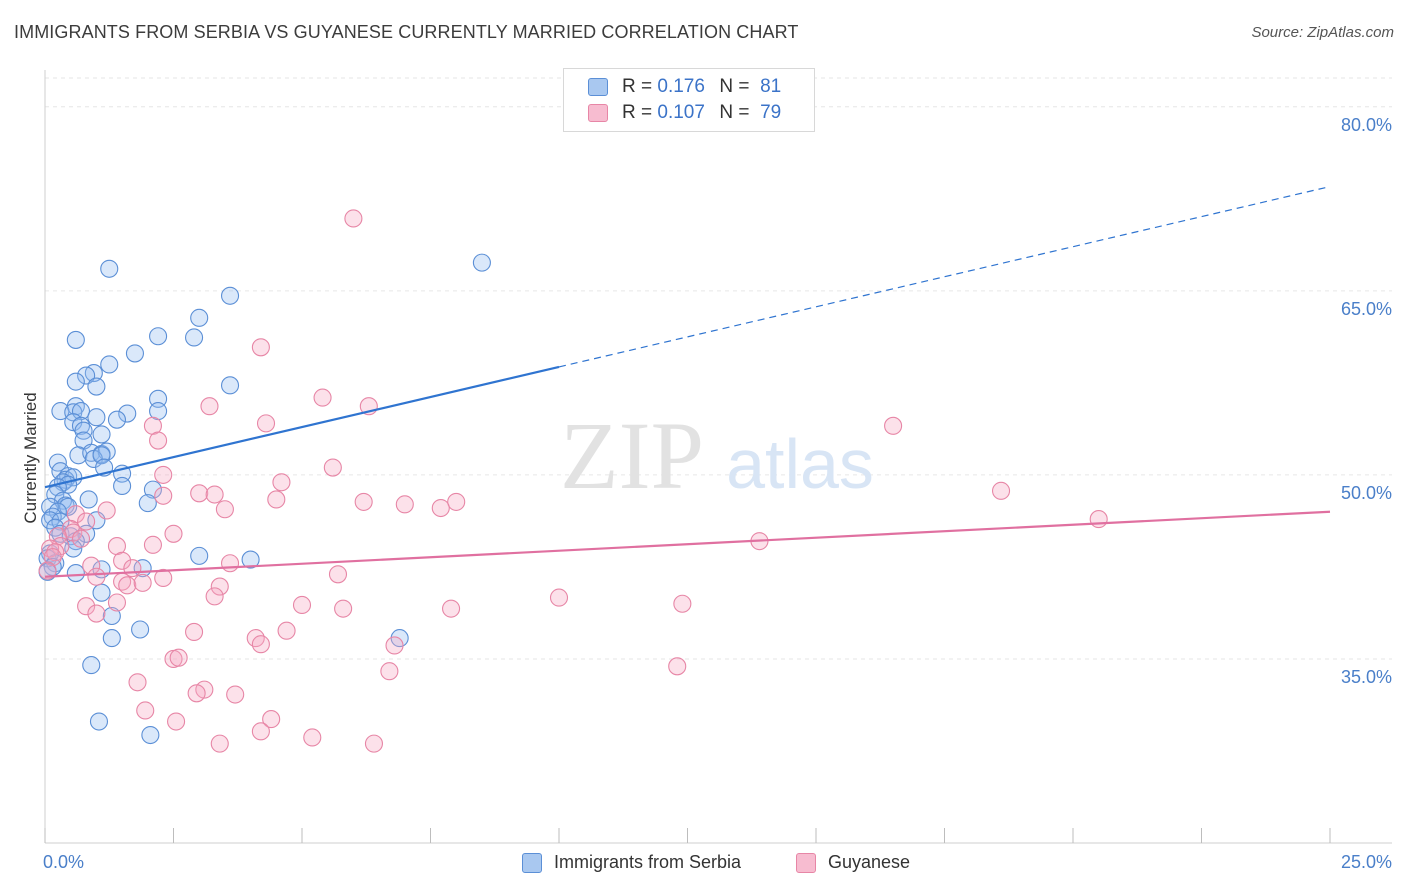  Describe the element at coordinates (1366, 125) in the screenshot. I see `y-tick-label: 80.0%` at that location.